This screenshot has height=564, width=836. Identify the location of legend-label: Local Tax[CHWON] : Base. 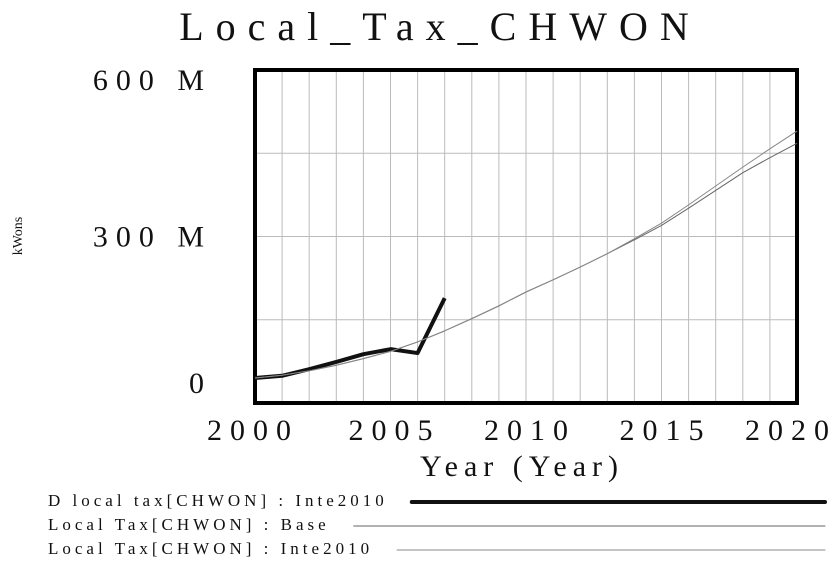
(189, 524).